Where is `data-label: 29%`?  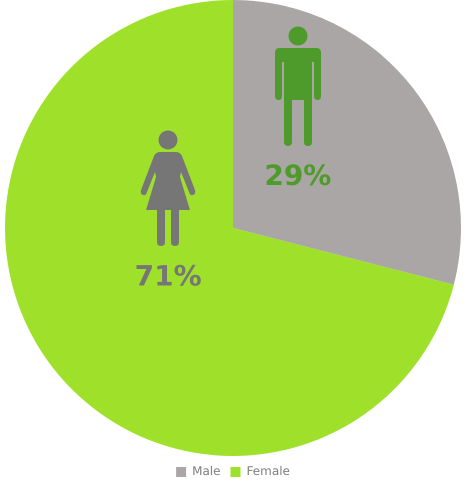
data-label: 29% is located at coordinates (298, 175).